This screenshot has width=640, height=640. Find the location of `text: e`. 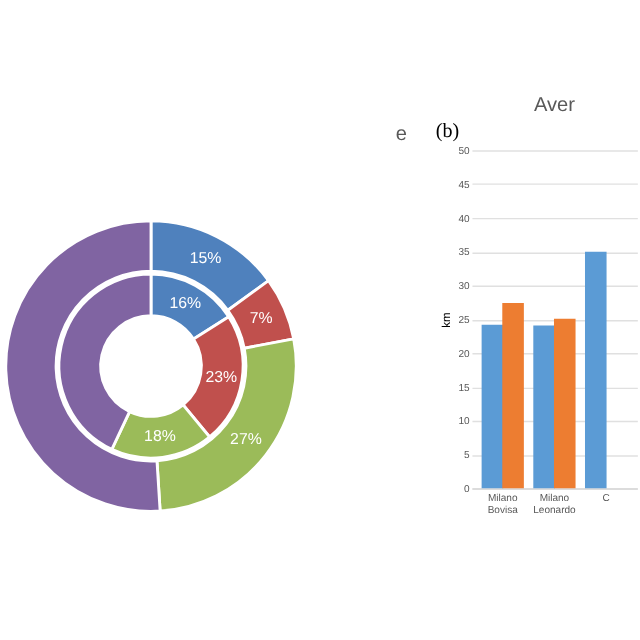

text: e is located at coordinates (401, 135).